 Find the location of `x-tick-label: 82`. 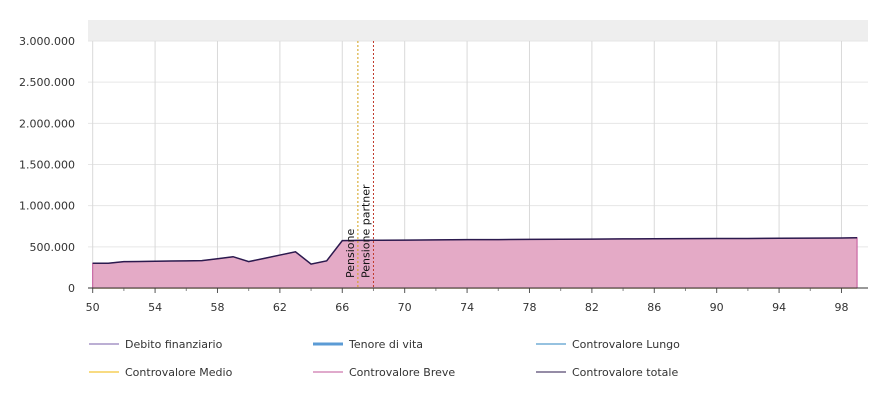

x-tick-label: 82 is located at coordinates (592, 307).